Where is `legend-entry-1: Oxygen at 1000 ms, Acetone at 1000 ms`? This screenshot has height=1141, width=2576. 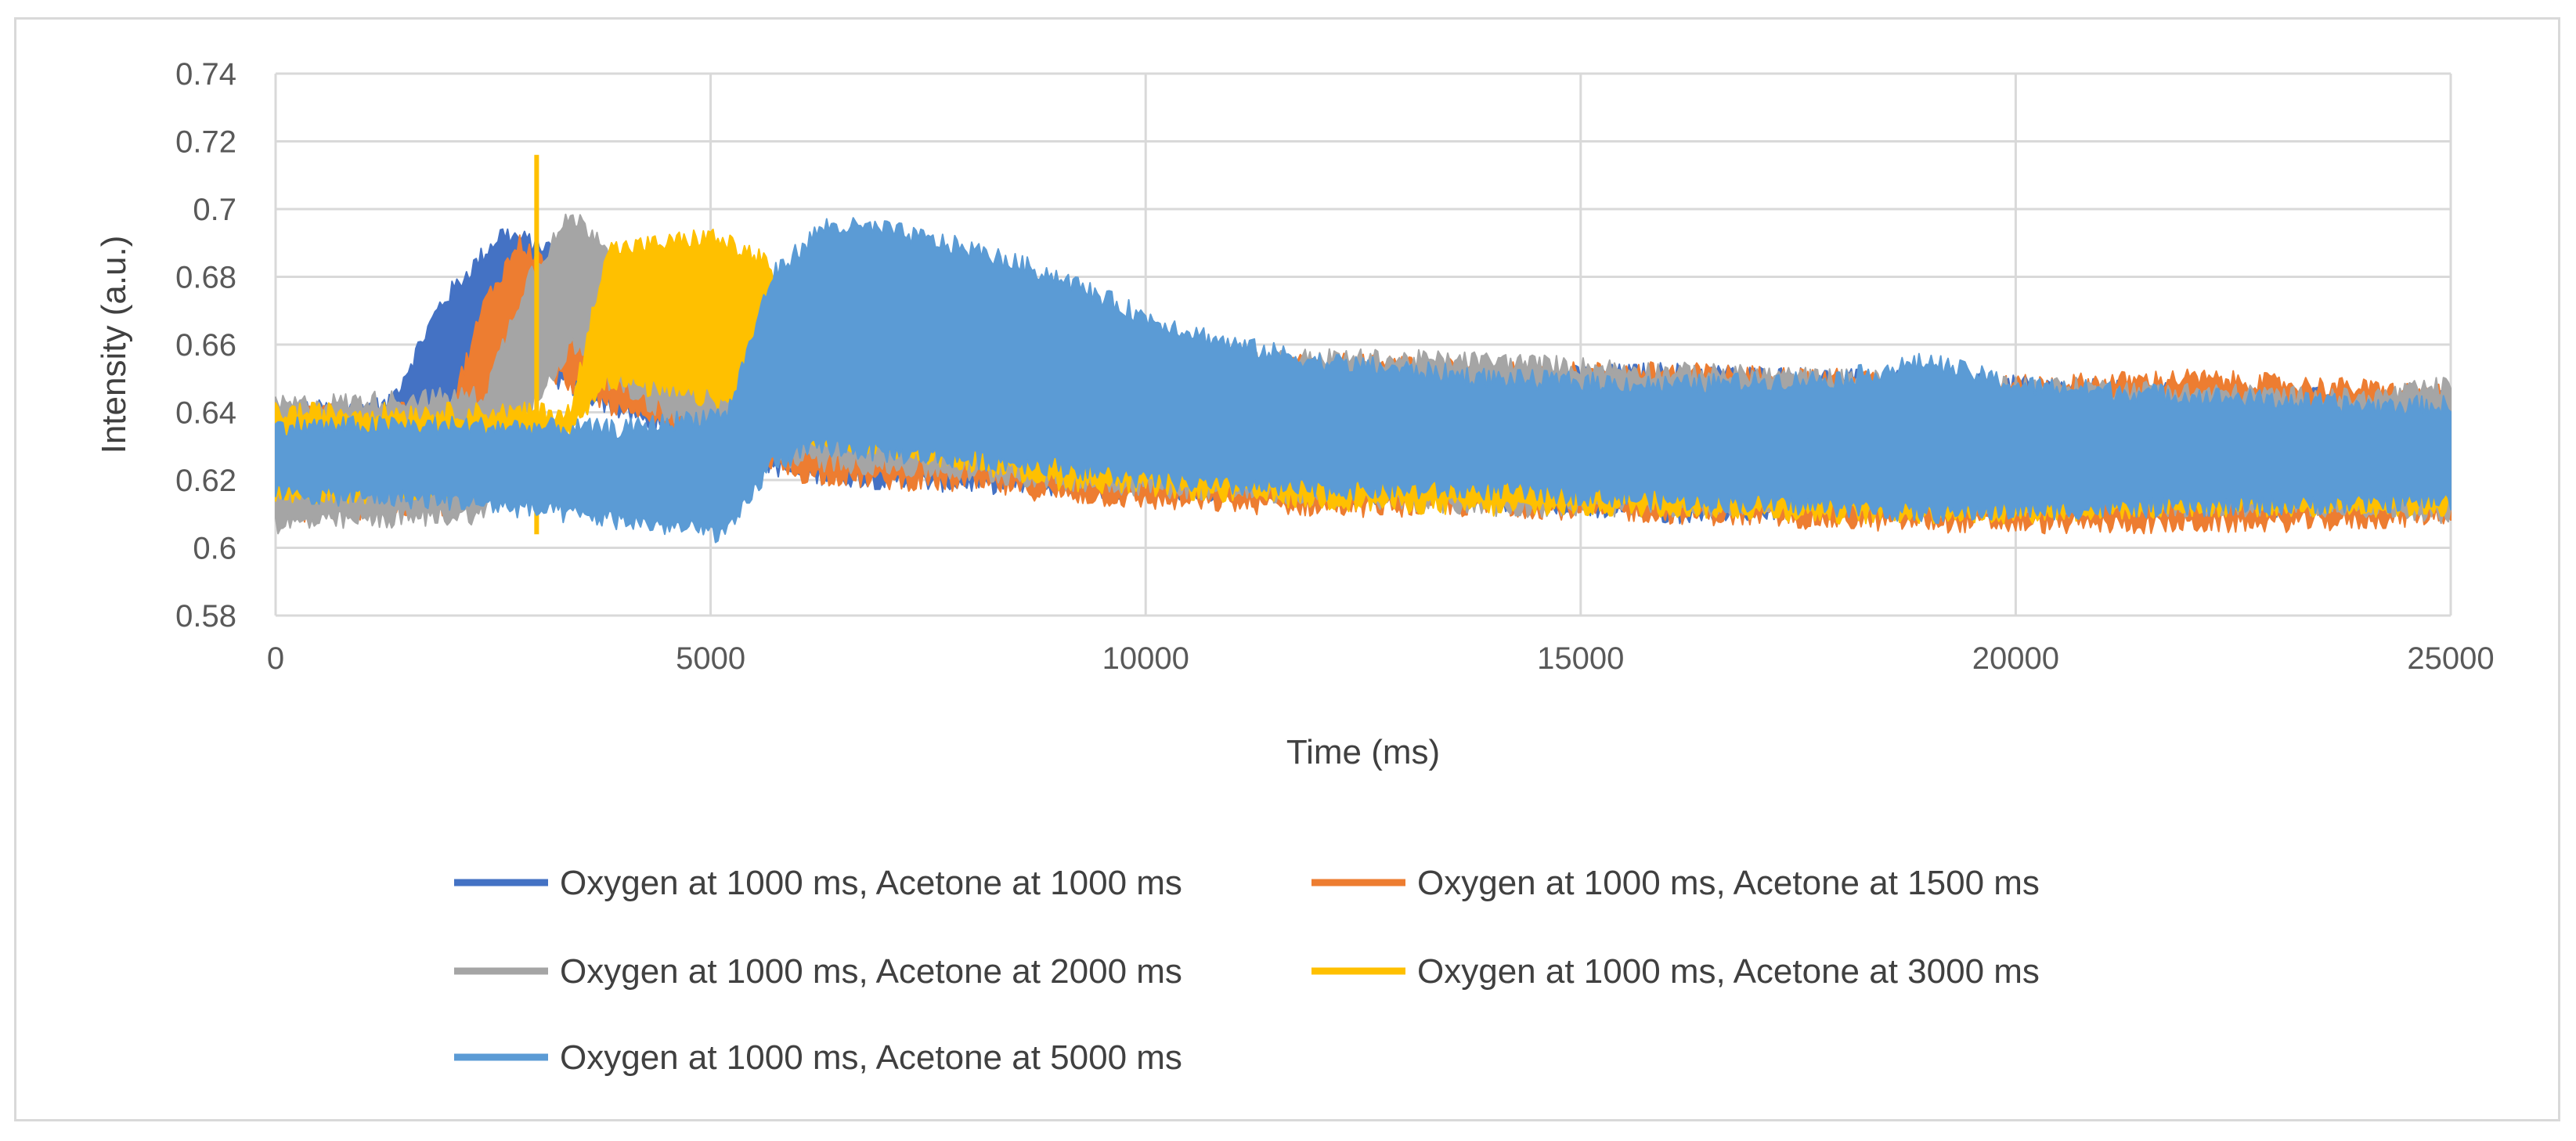
legend-entry-1: Oxygen at 1000 ms, Acetone at 1000 ms is located at coordinates (818, 883).